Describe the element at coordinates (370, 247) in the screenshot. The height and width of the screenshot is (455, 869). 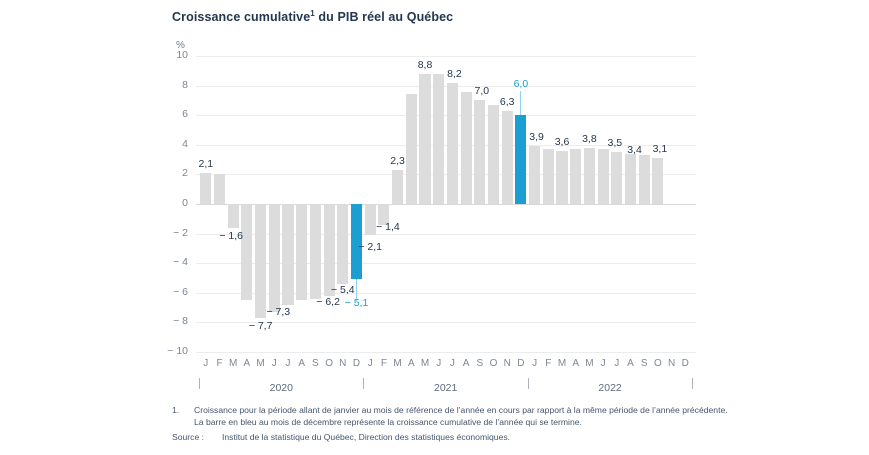
I see `bar-value-label: − 2,1` at that location.